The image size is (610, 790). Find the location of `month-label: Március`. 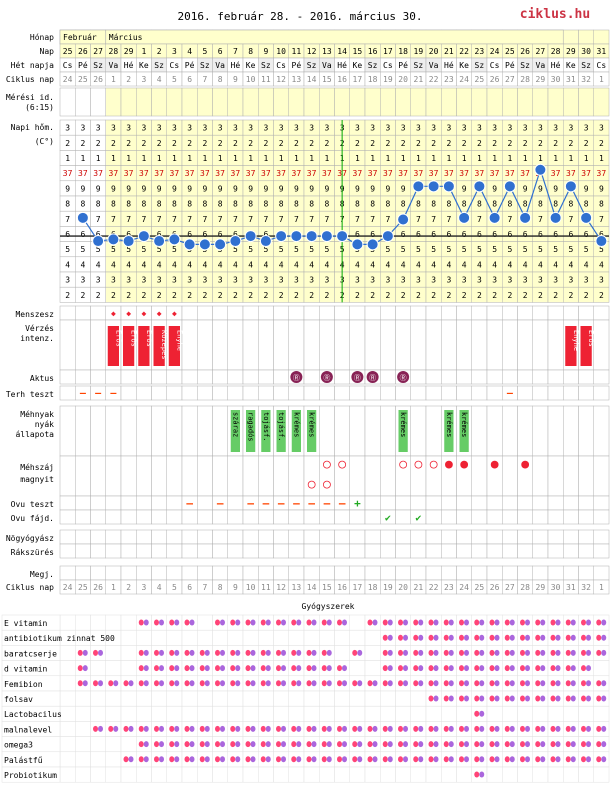

month-label: Március is located at coordinates (126, 37).